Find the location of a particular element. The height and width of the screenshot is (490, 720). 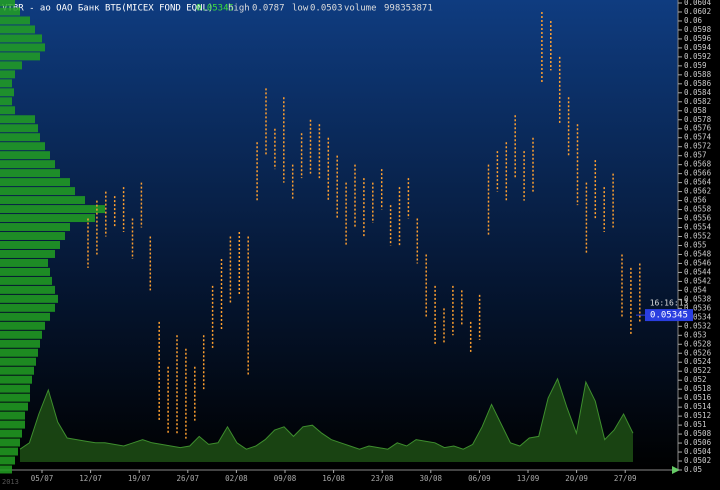

x-tick-label: 27/09 is located at coordinates (625, 478).